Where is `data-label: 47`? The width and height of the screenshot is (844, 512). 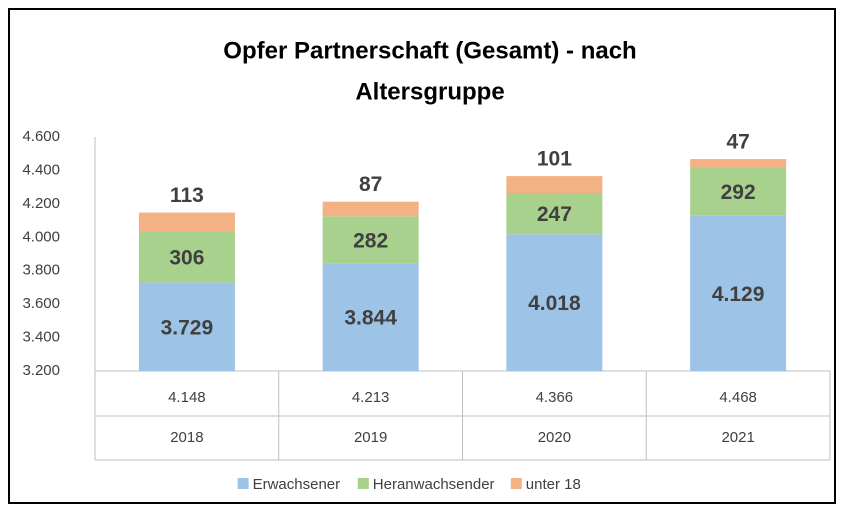
data-label: 47 is located at coordinates (737, 142).